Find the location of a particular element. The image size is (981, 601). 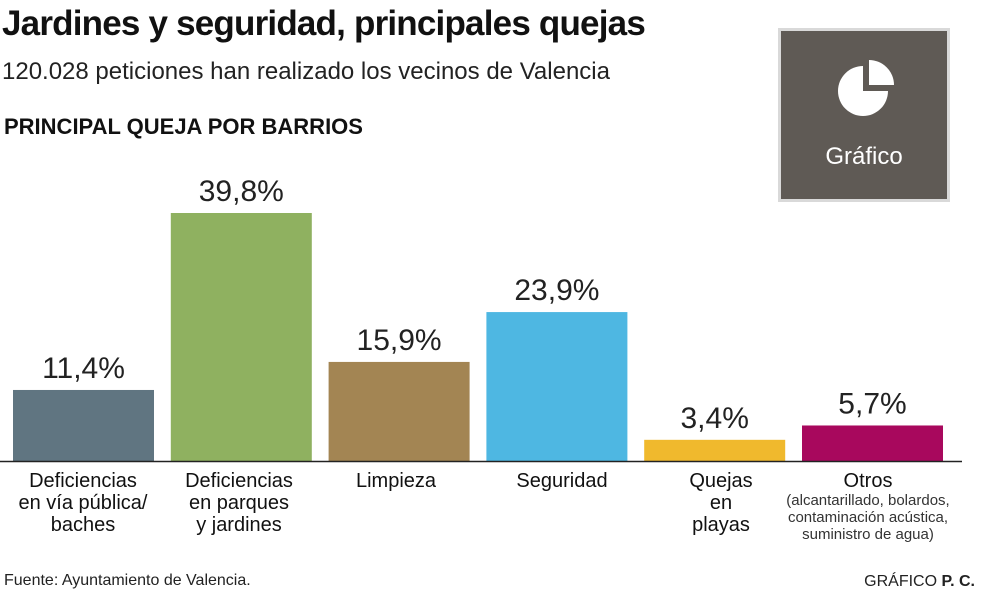

credit: GRÁFICO P. C. is located at coordinates (919, 582).